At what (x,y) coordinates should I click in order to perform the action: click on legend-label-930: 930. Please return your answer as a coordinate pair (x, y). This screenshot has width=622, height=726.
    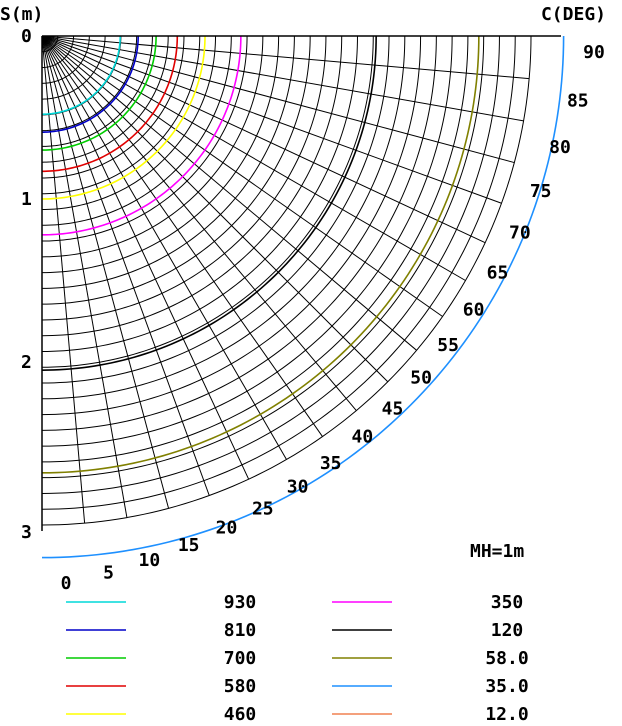
    Looking at the image, I should click on (240, 602).